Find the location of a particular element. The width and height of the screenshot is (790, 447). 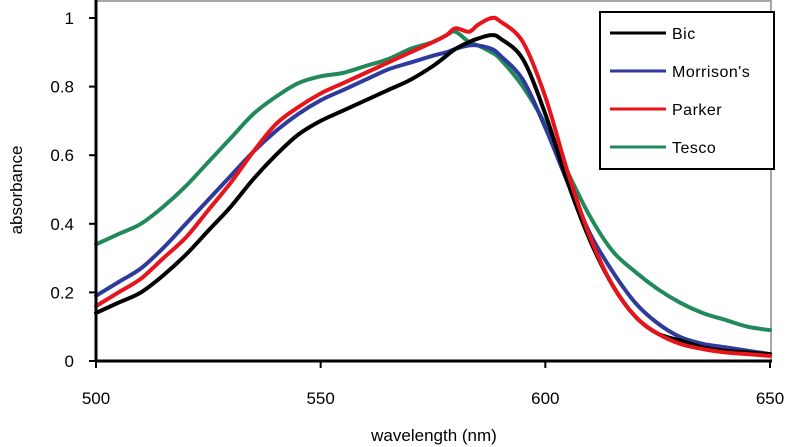

x-tick-label: 600 is located at coordinates (545, 398).